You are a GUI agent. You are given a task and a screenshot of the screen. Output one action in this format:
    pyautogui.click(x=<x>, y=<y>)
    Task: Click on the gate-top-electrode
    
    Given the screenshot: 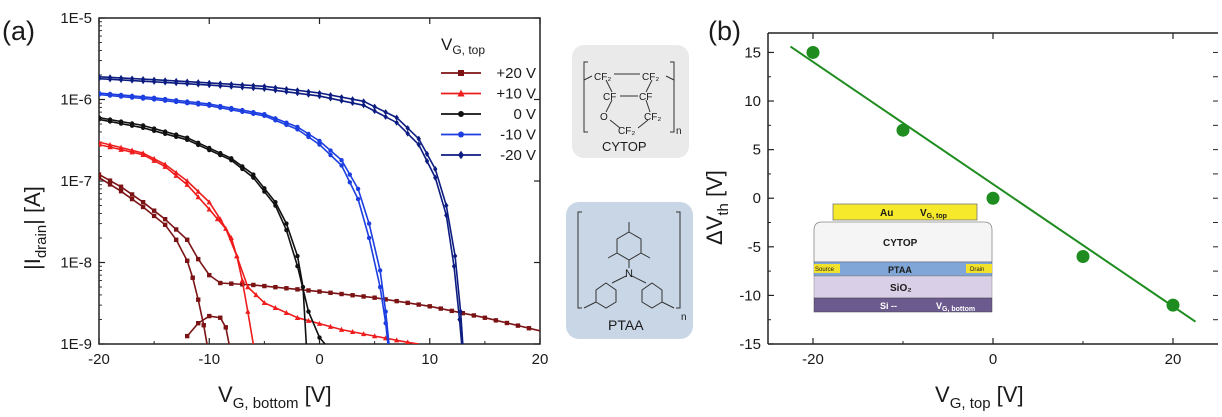 What is the action you would take?
    pyautogui.click(x=905, y=212)
    